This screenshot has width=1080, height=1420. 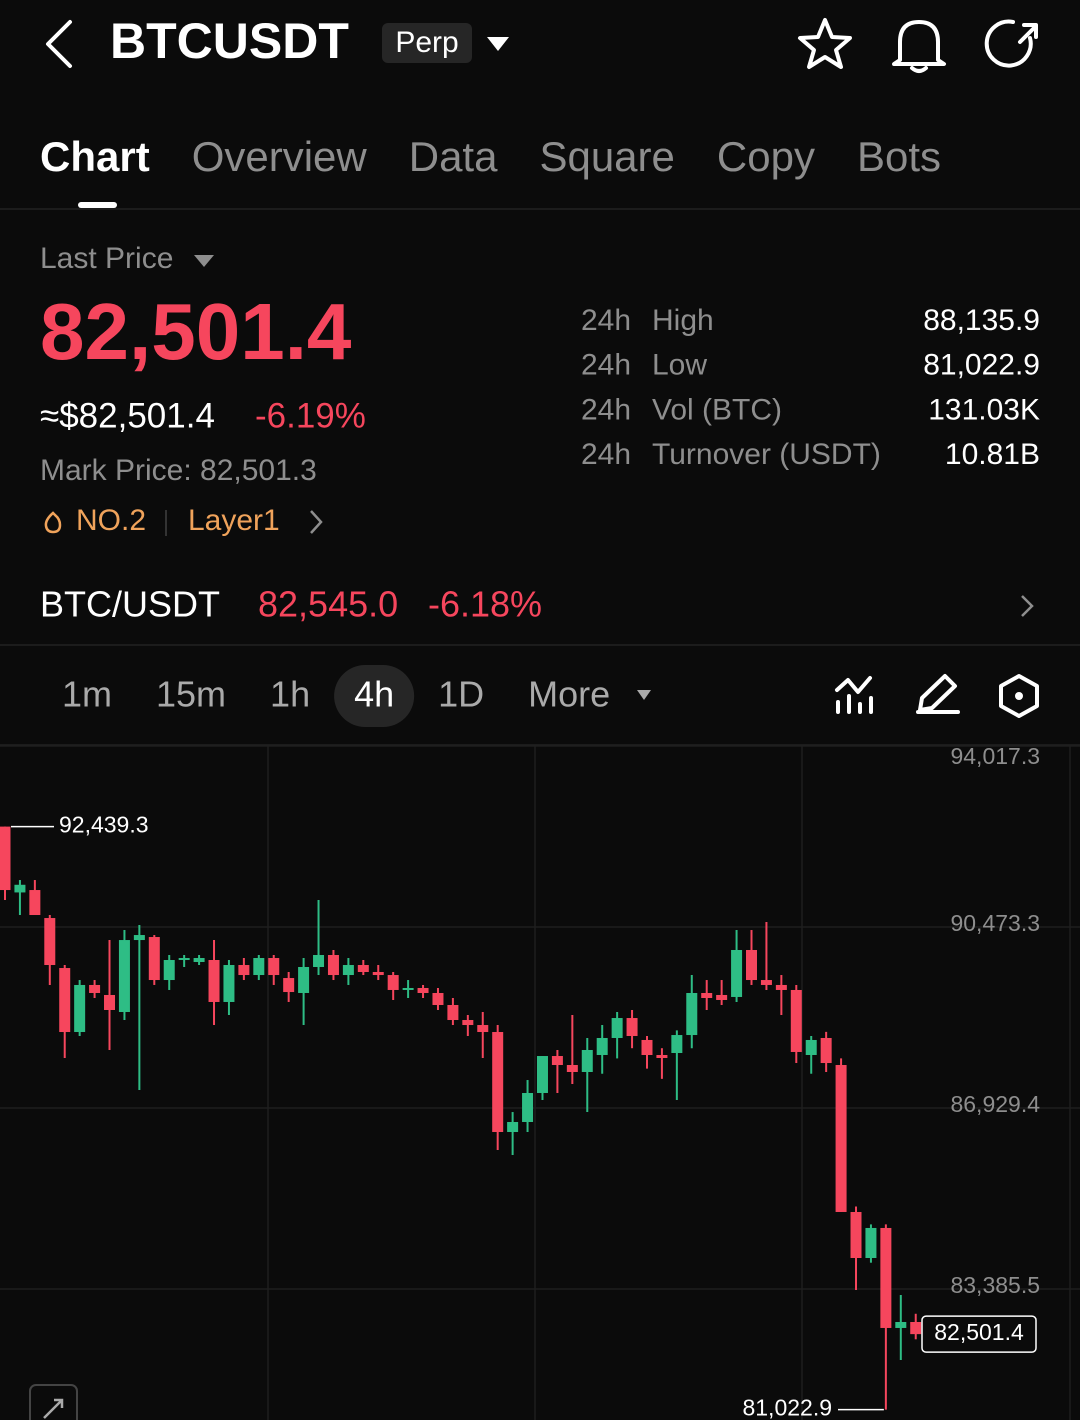 I want to click on interval: 1h, so click(x=290, y=694).